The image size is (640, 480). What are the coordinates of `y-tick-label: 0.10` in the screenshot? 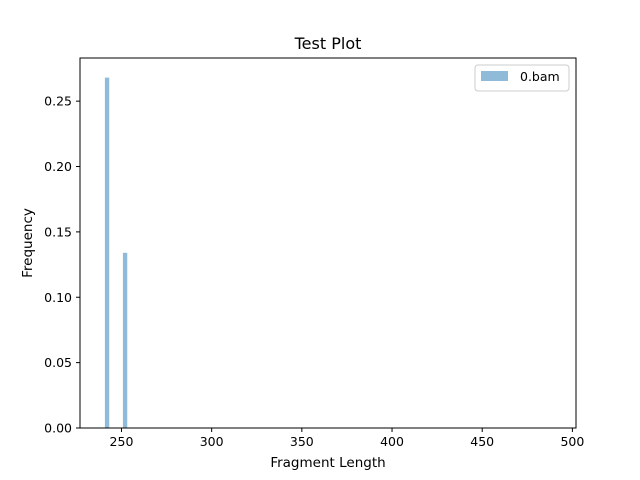 It's located at (58, 297).